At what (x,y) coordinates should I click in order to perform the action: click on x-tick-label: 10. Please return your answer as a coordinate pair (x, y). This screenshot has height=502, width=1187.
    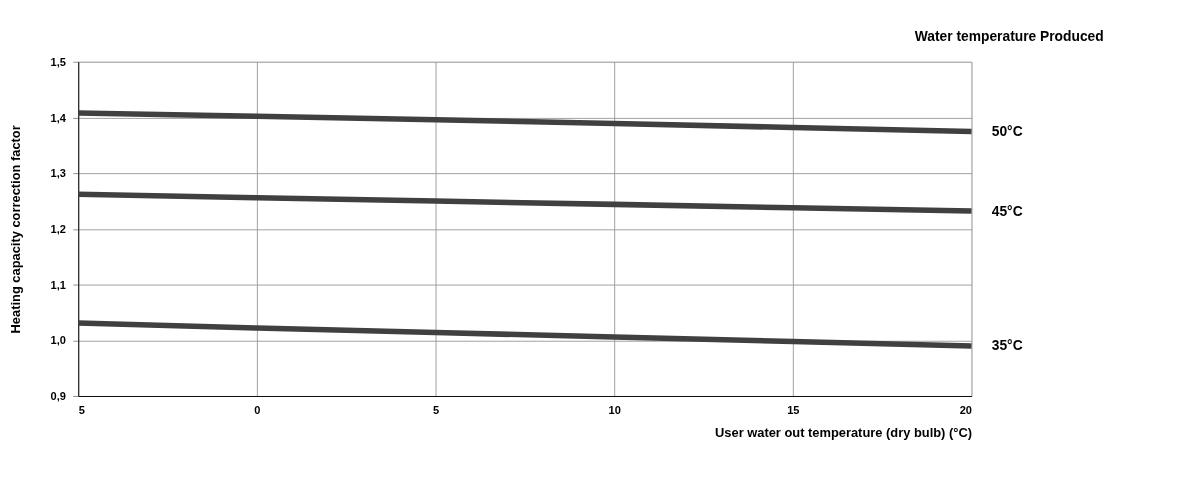
    Looking at the image, I should click on (614, 409).